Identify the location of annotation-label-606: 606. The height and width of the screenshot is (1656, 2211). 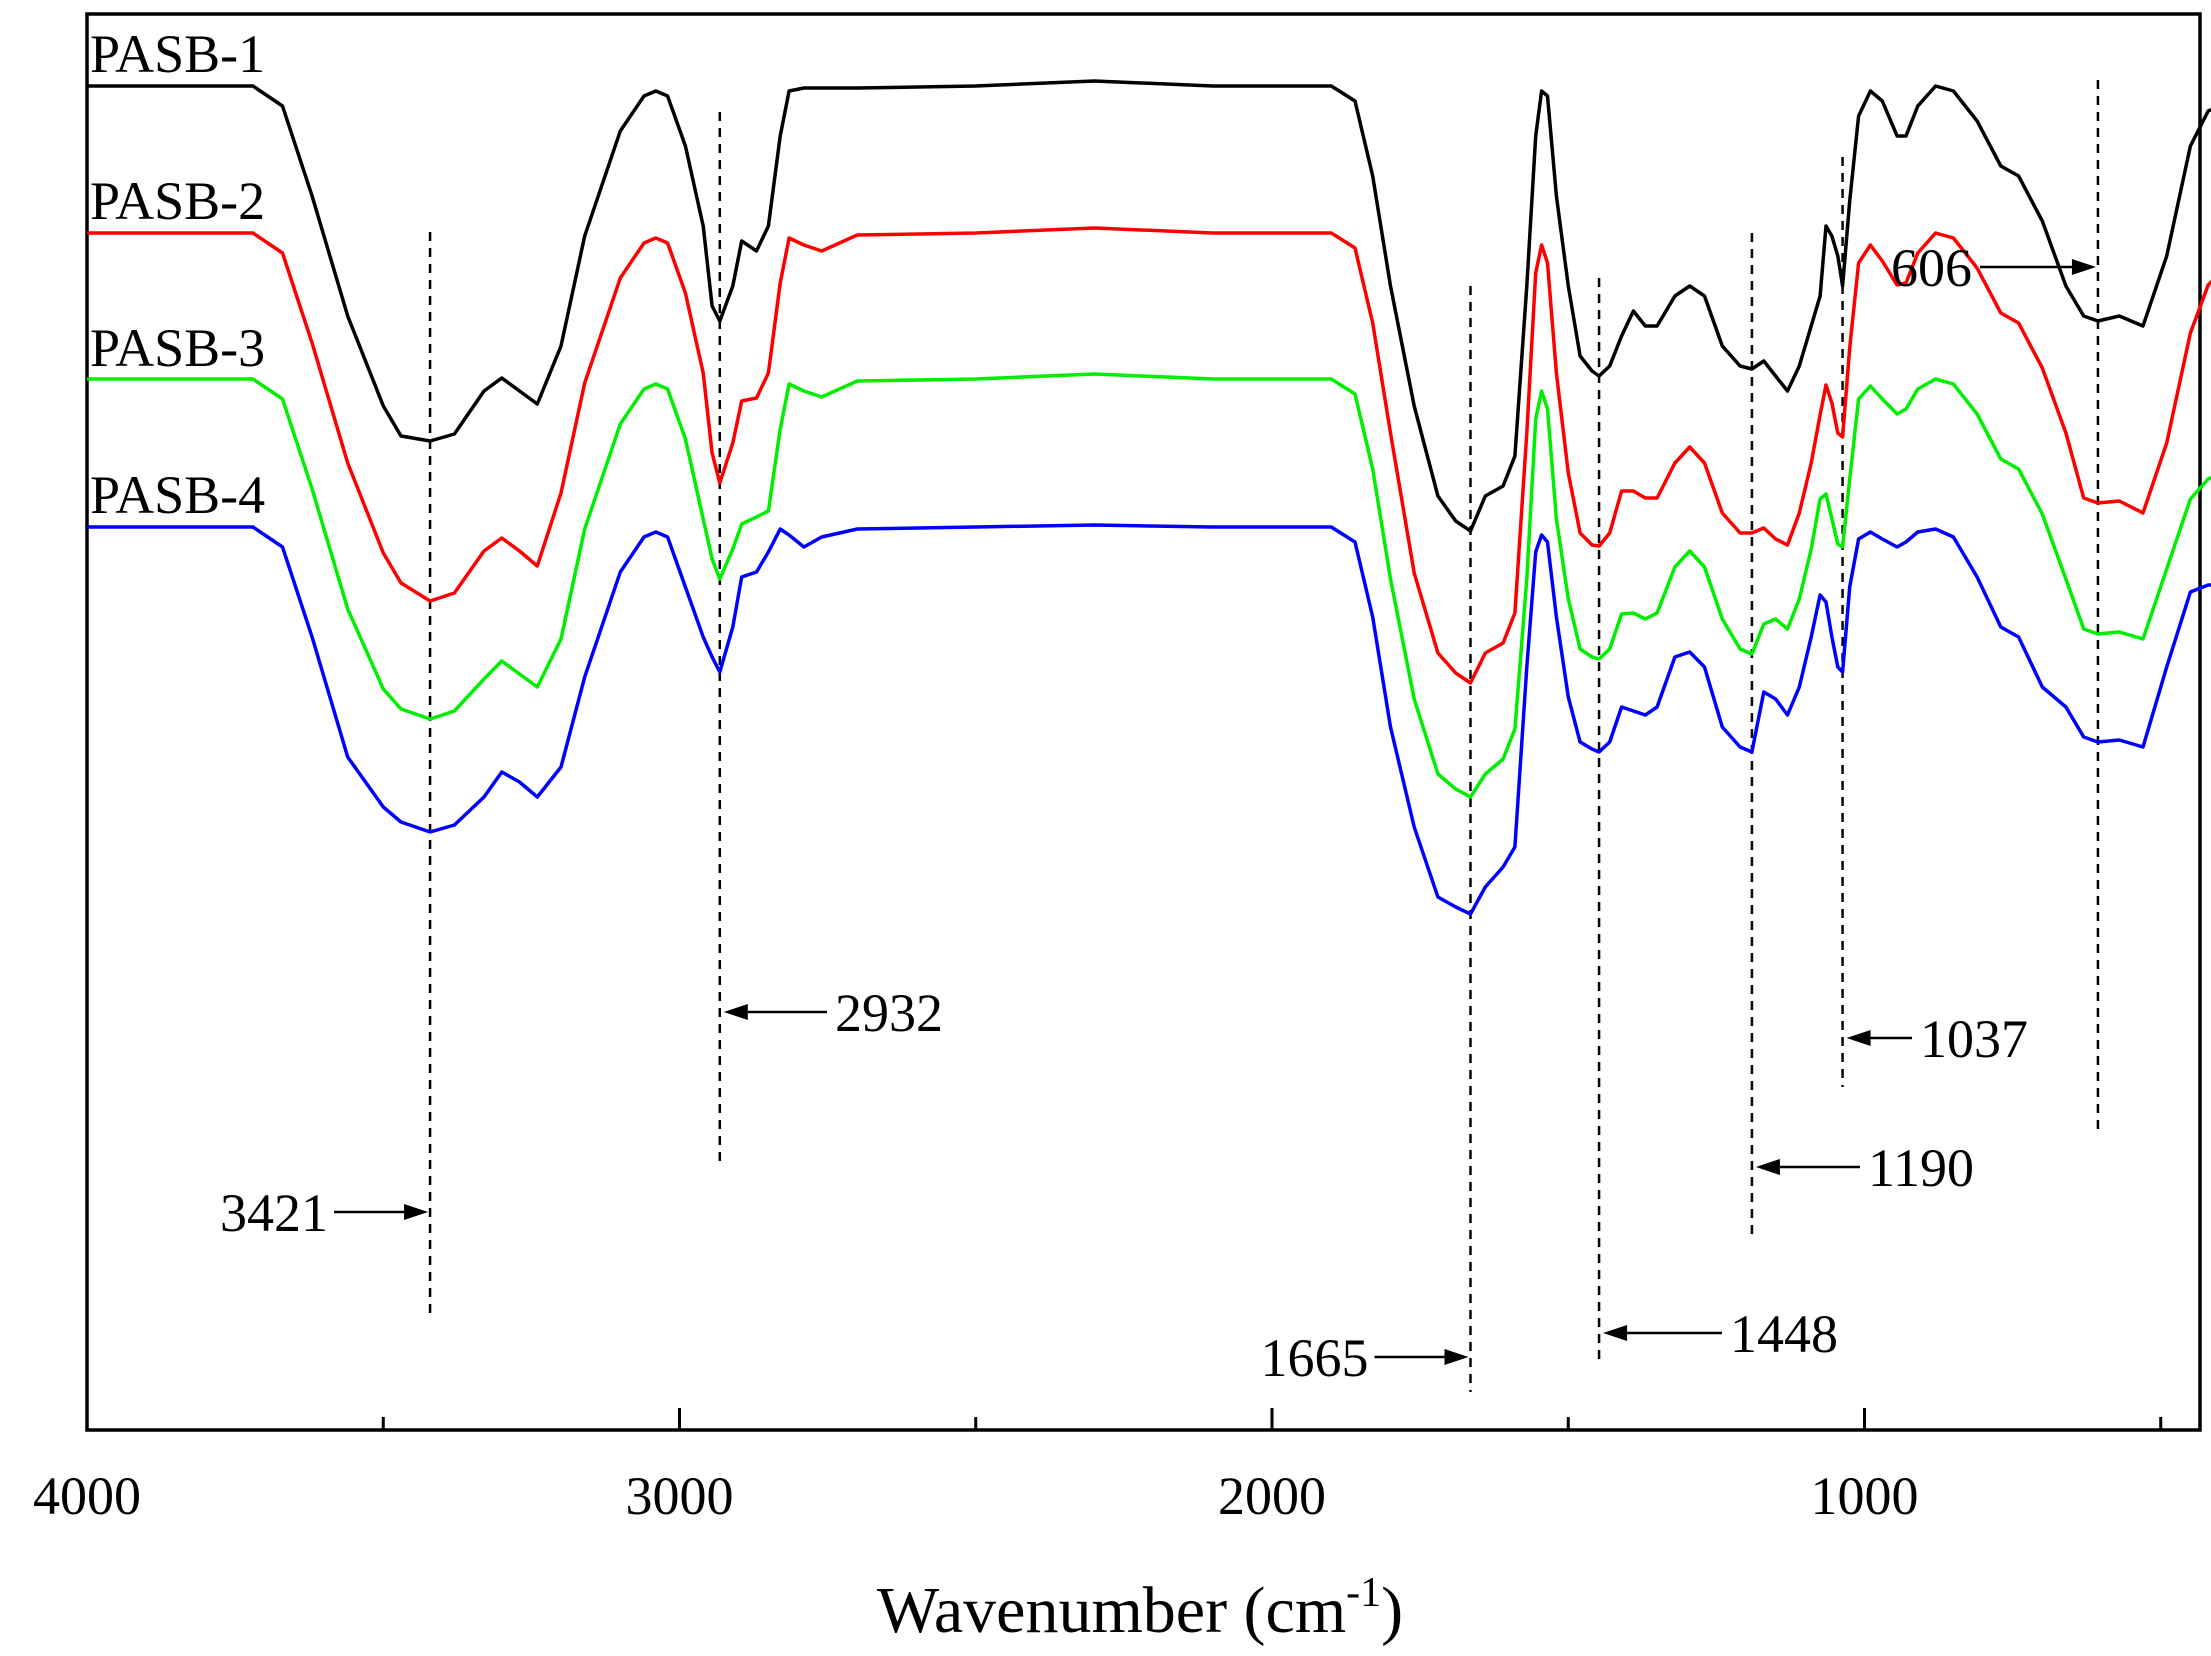
(1931, 268).